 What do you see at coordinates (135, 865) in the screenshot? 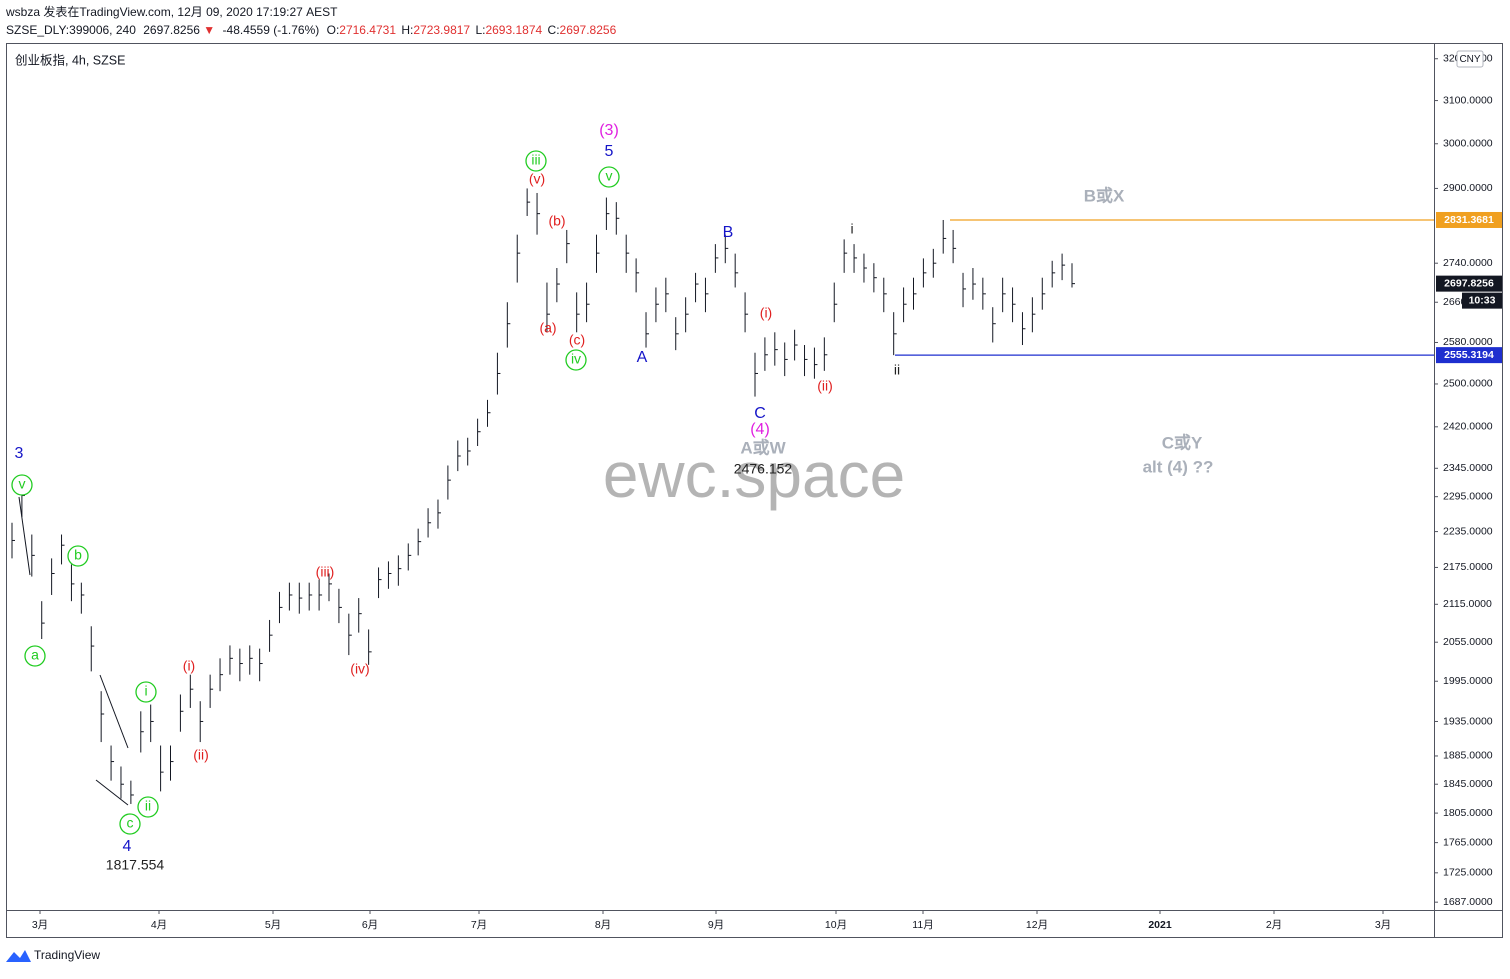
I see `wave-label: 1817.554` at bounding box center [135, 865].